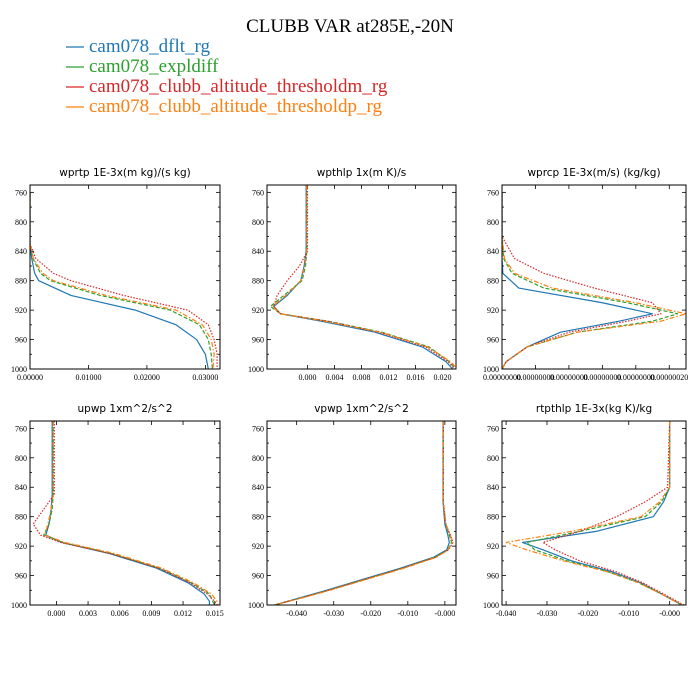 The width and height of the screenshot is (700, 700). Describe the element at coordinates (669, 377) in the screenshot. I see `x-tick-label: 0.00000020` at that location.